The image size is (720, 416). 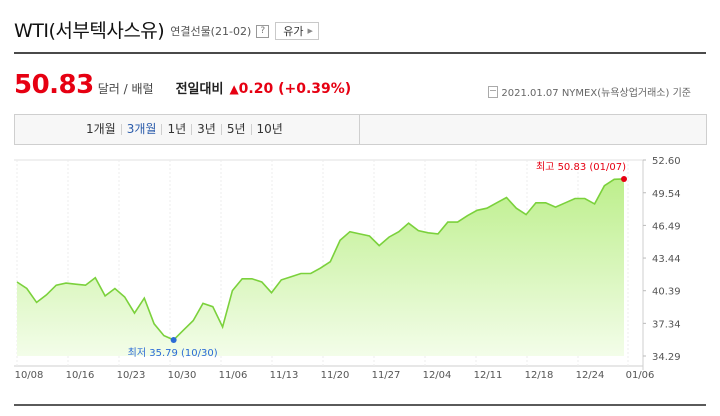 What do you see at coordinates (666, 161) in the screenshot?
I see `y-tick-label: 52.60` at bounding box center [666, 161].